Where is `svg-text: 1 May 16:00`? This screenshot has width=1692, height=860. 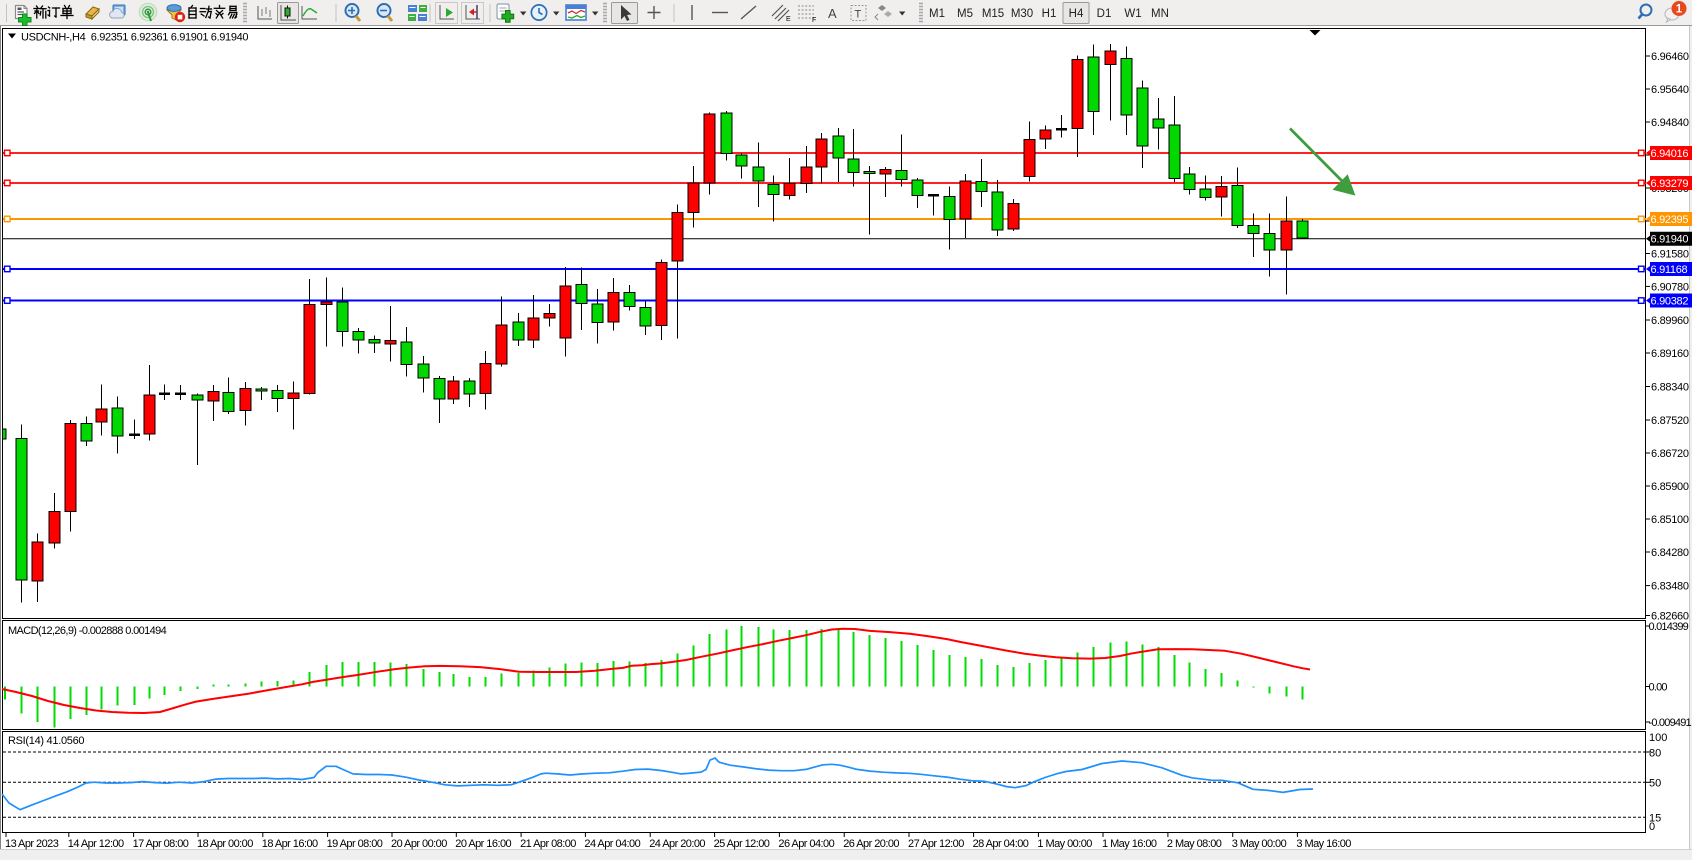
svg-text: 1 May 16:00 is located at coordinates (1129, 844).